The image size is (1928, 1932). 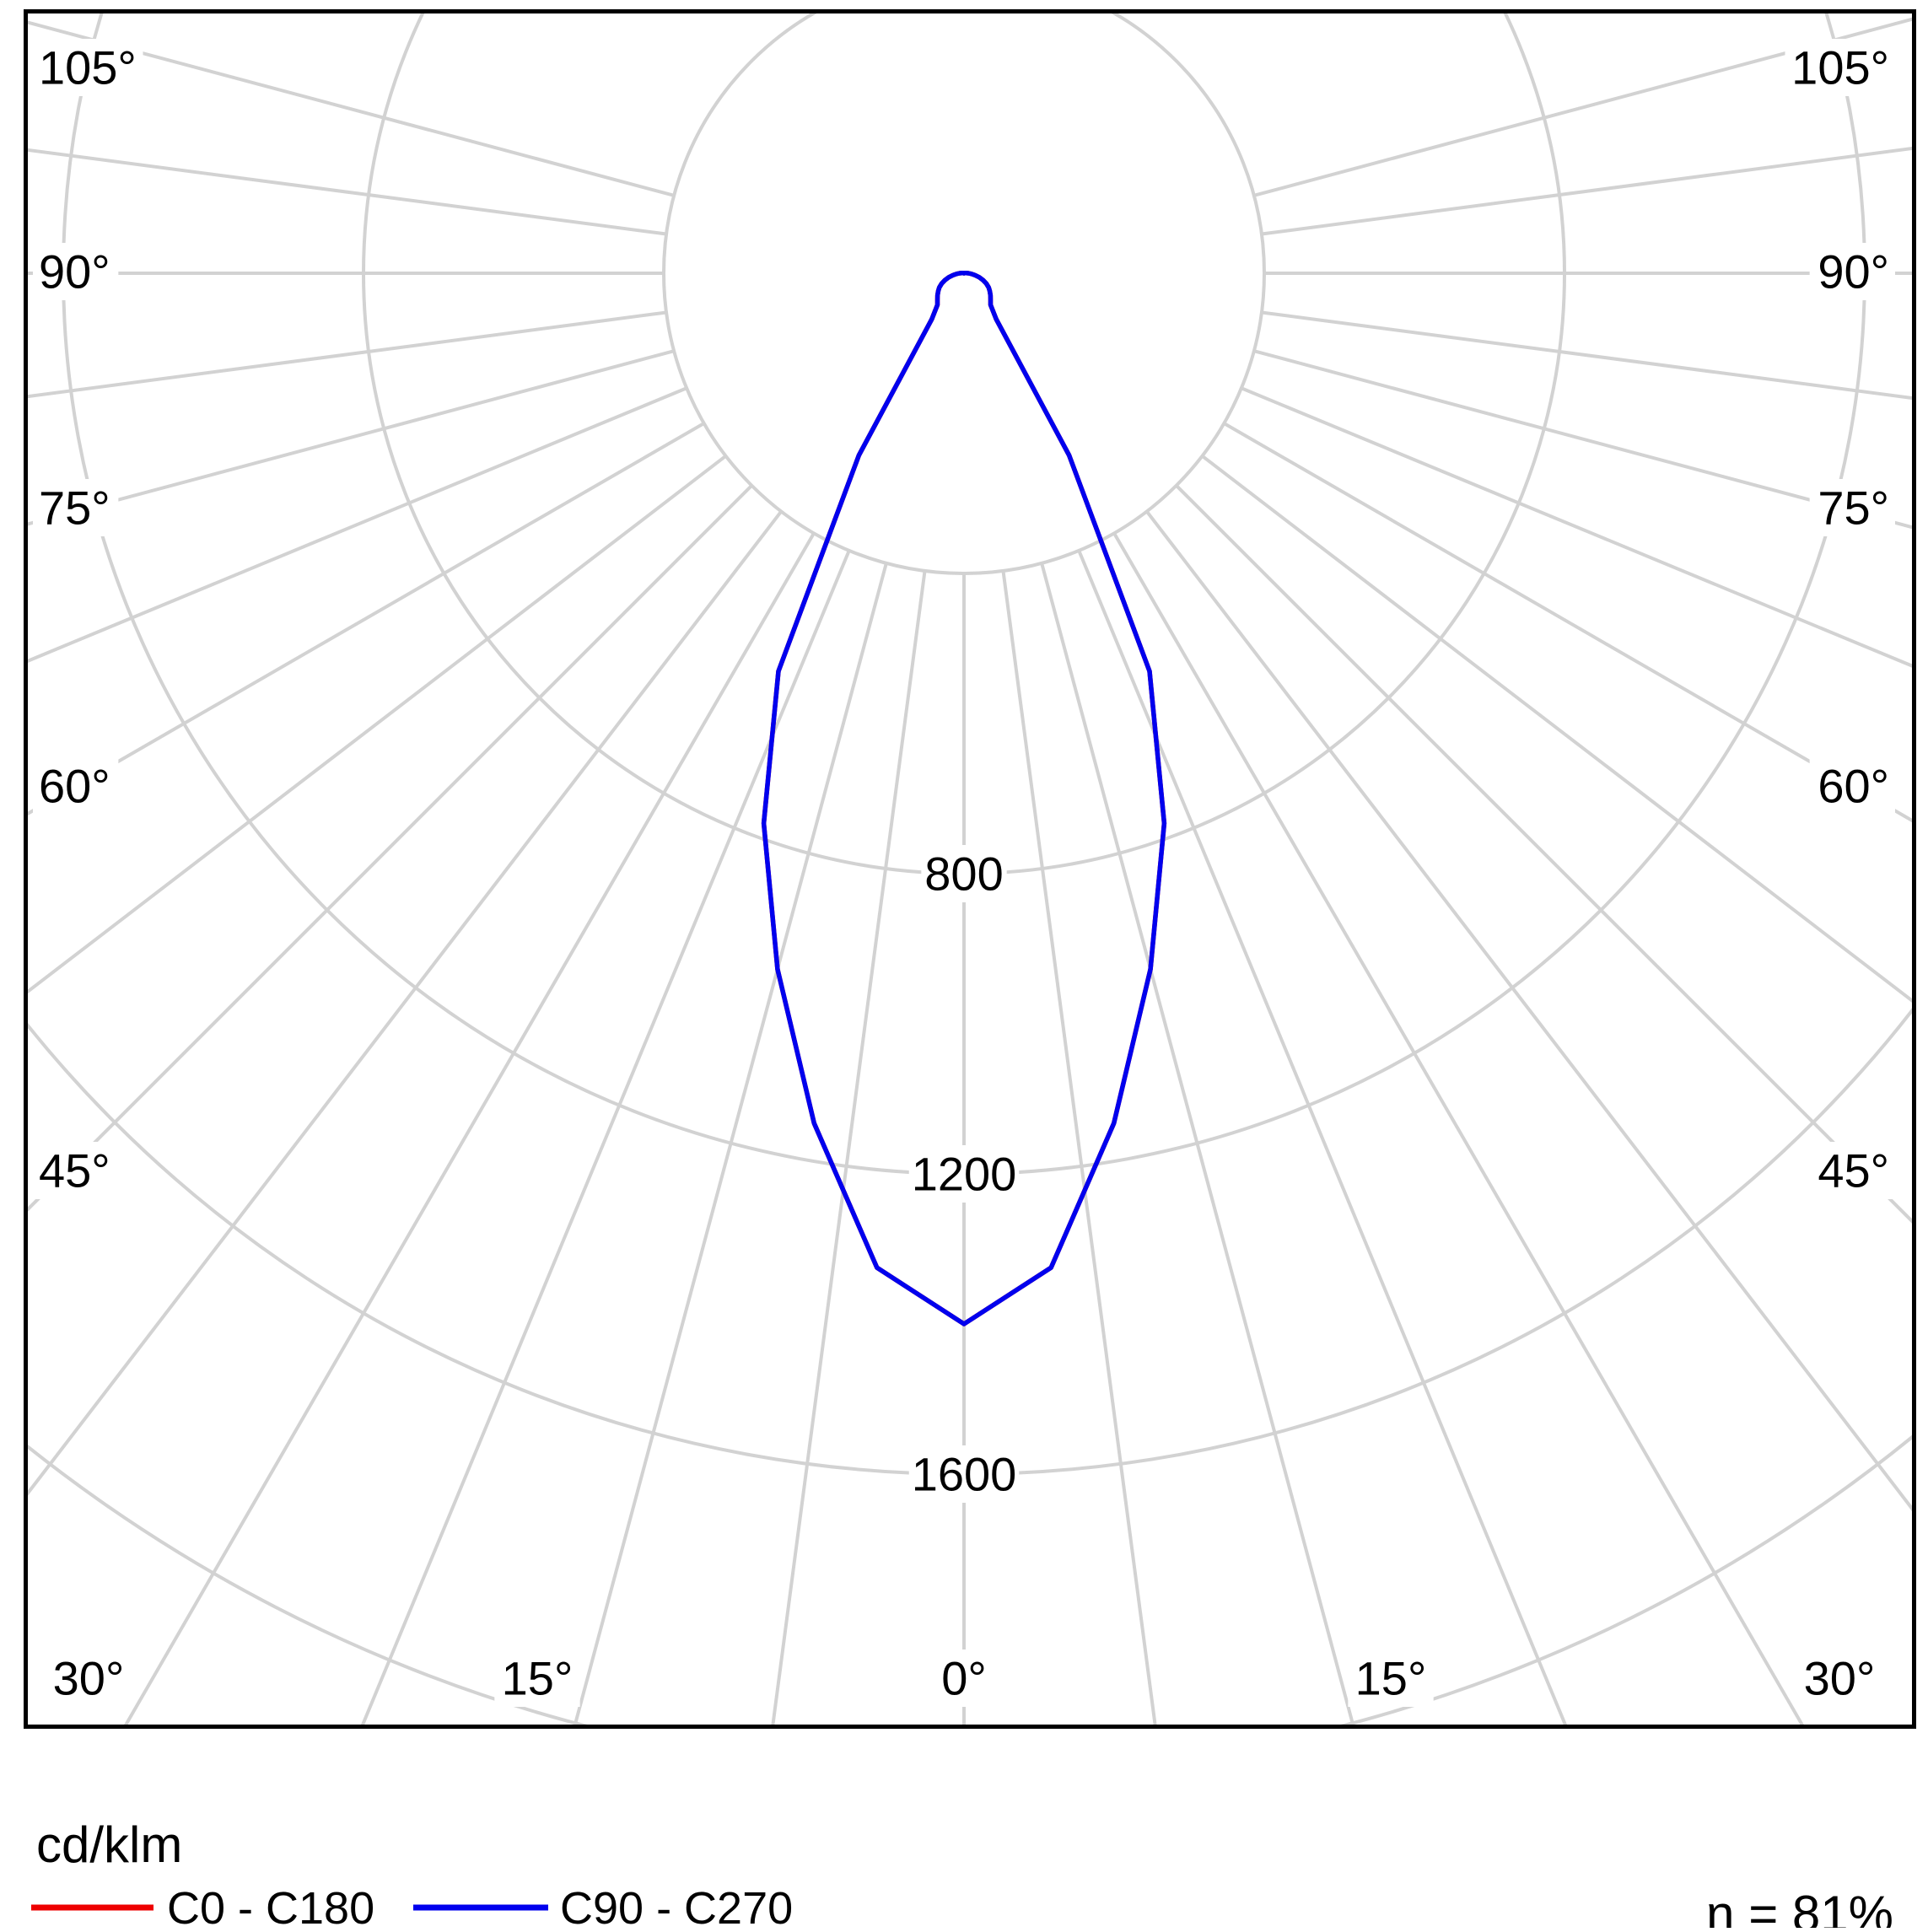 I want to click on angle-label-left-105°-bg, so click(x=88, y=67).